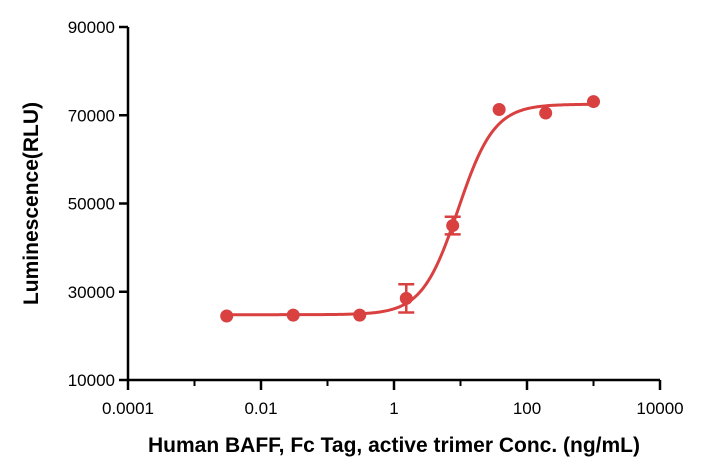 The height and width of the screenshot is (468, 701). What do you see at coordinates (91, 204) in the screenshot?
I see `y-tick-label: 50000` at bounding box center [91, 204].